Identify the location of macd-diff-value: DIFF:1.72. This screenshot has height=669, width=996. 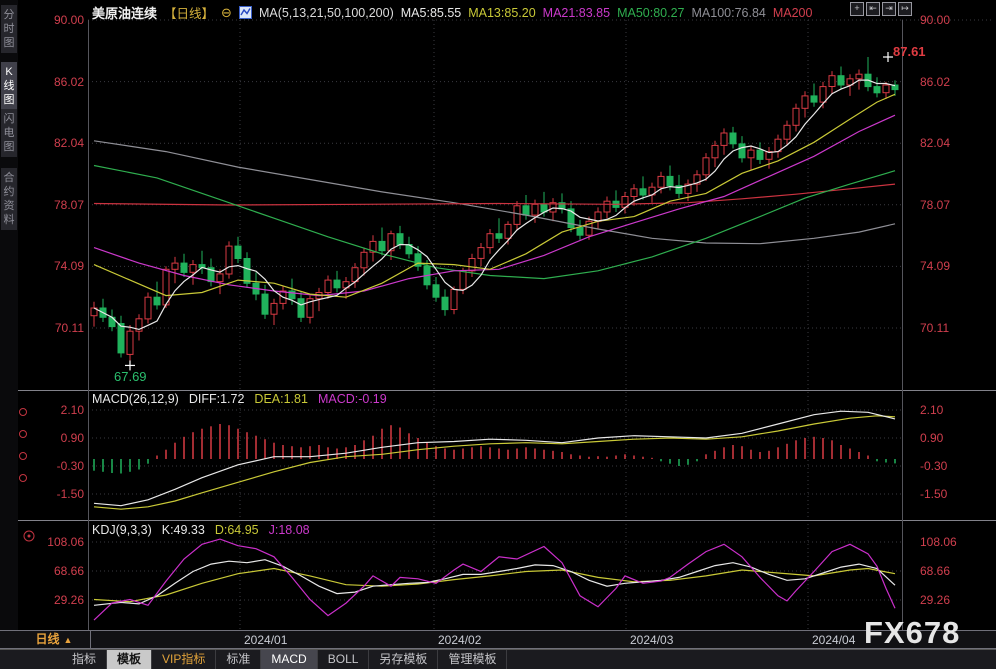
(216, 399).